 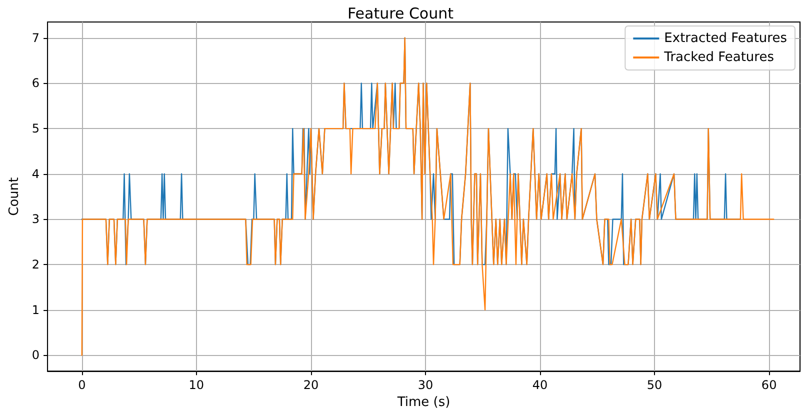 What do you see at coordinates (36, 219) in the screenshot?
I see `y-tick-label: 3` at bounding box center [36, 219].